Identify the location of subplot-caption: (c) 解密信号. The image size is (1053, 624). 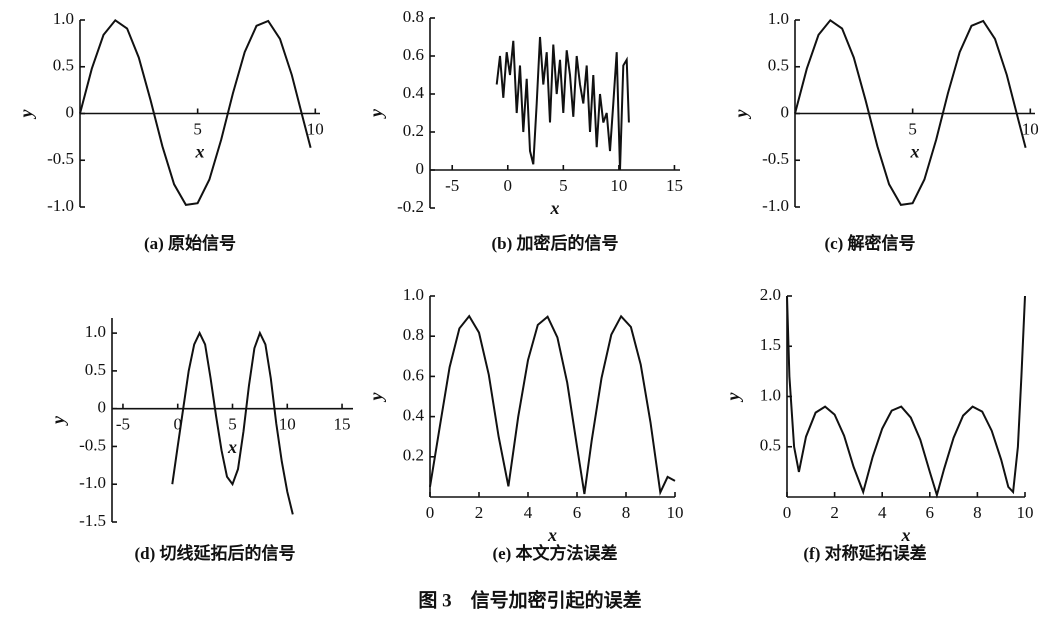
(869, 243).